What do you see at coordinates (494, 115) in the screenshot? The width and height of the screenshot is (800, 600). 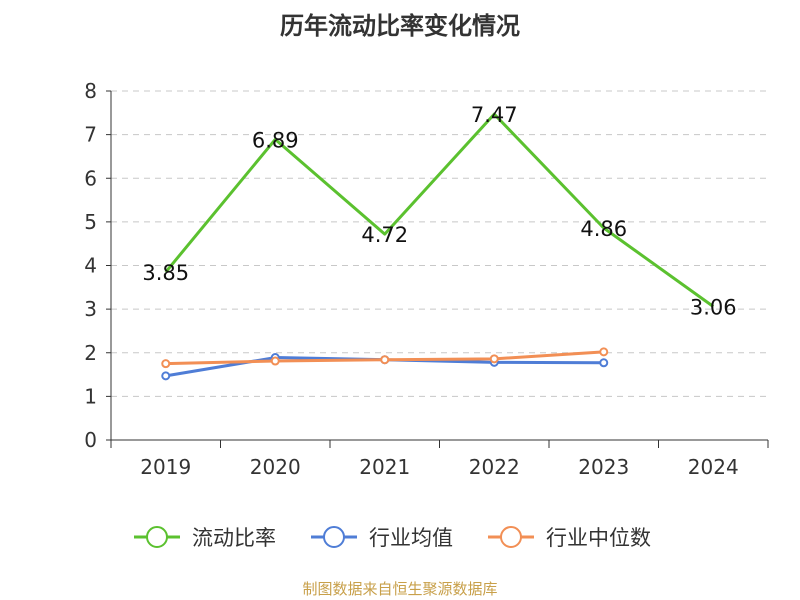 I see `data-label: 7.47` at bounding box center [494, 115].